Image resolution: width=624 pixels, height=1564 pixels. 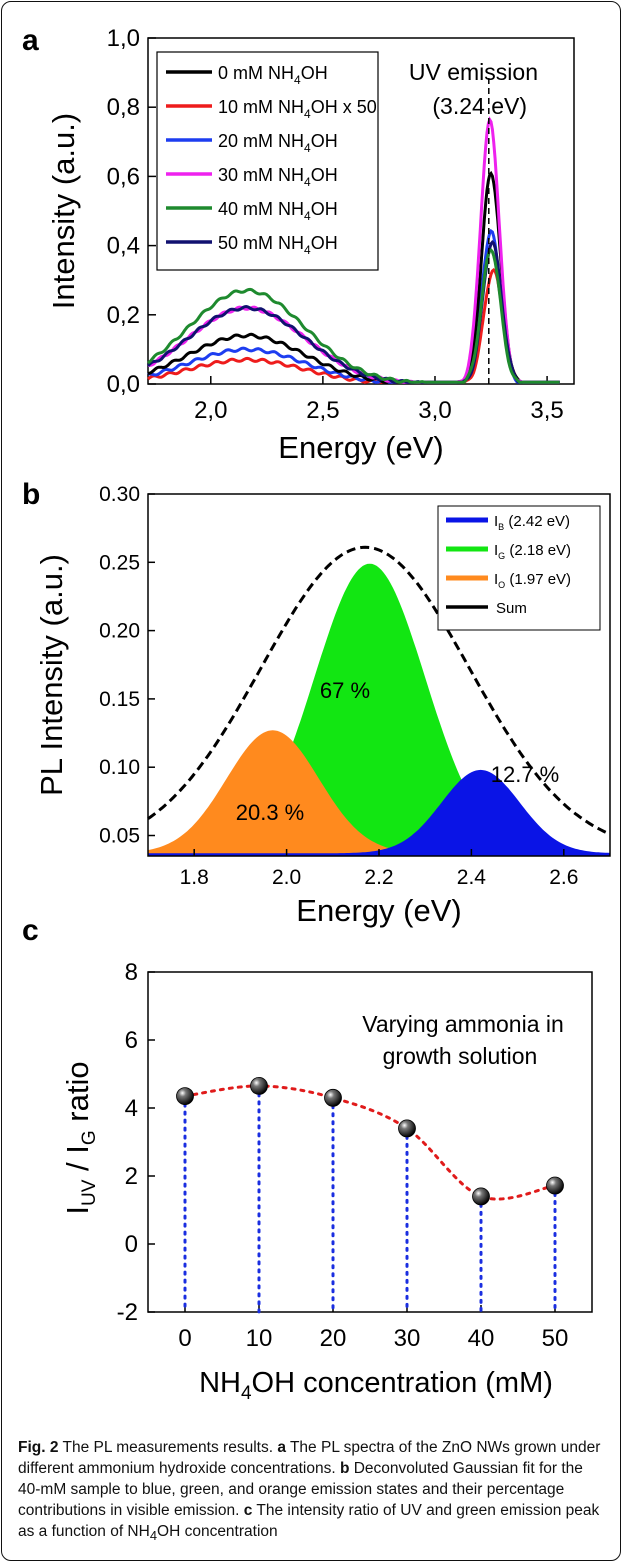 I want to click on panel-a-xtick-label: 3,0, so click(x=434, y=410).